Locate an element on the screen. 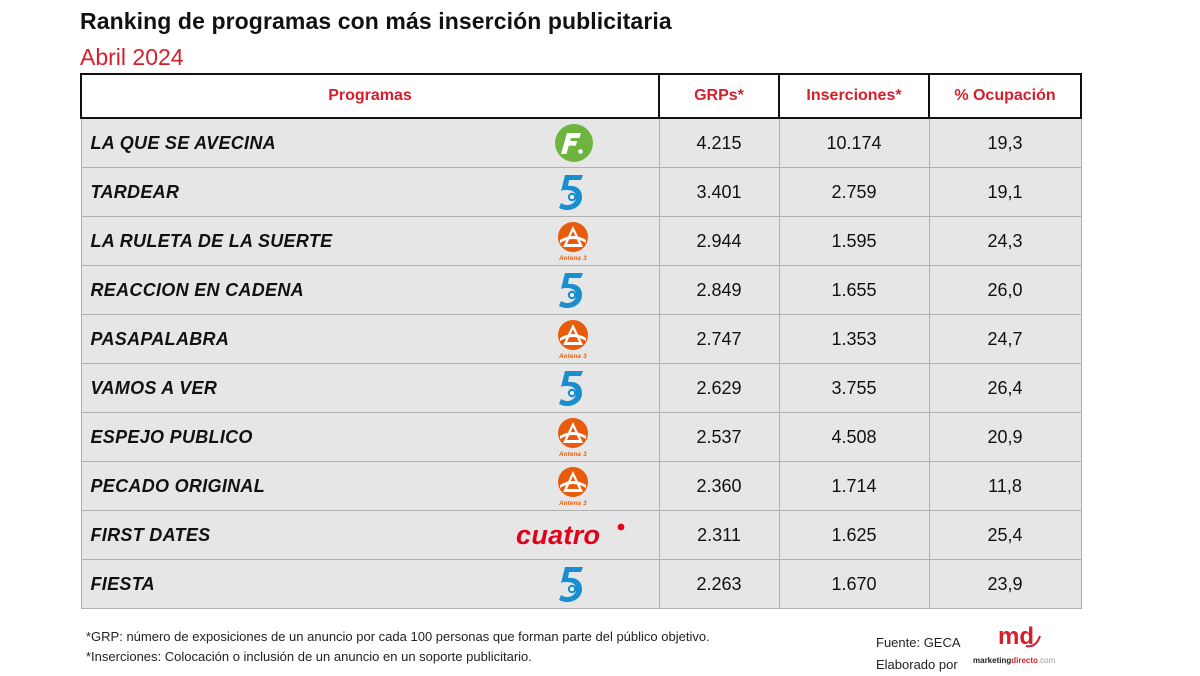 The height and width of the screenshot is (676, 1200). inserciones-cell: 1.595 is located at coordinates (854, 241).